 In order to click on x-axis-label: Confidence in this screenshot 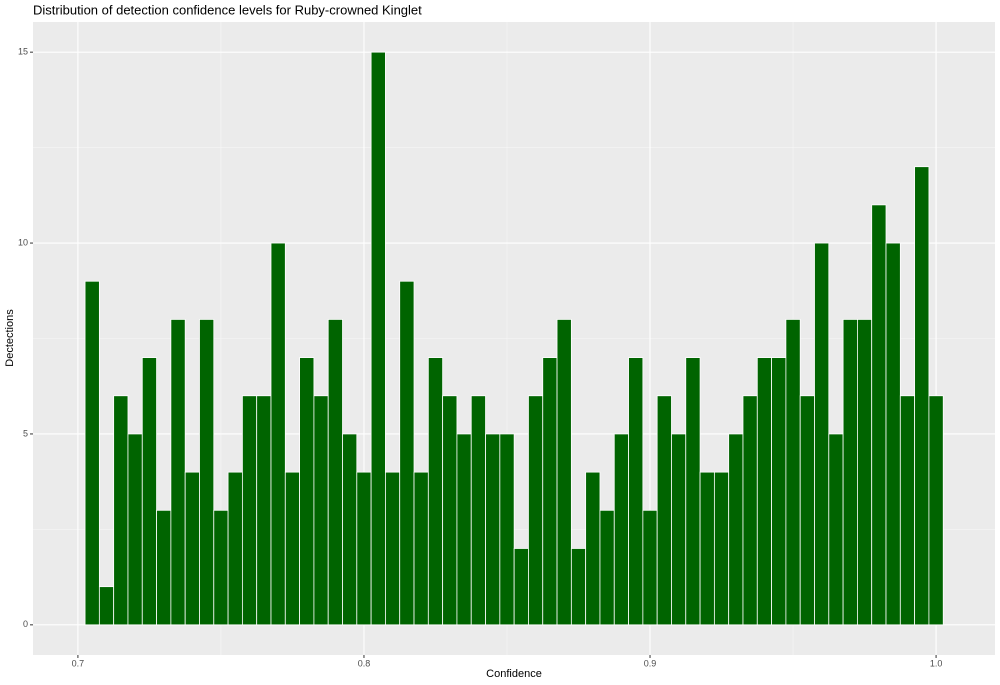, I will do `click(514, 674)`.